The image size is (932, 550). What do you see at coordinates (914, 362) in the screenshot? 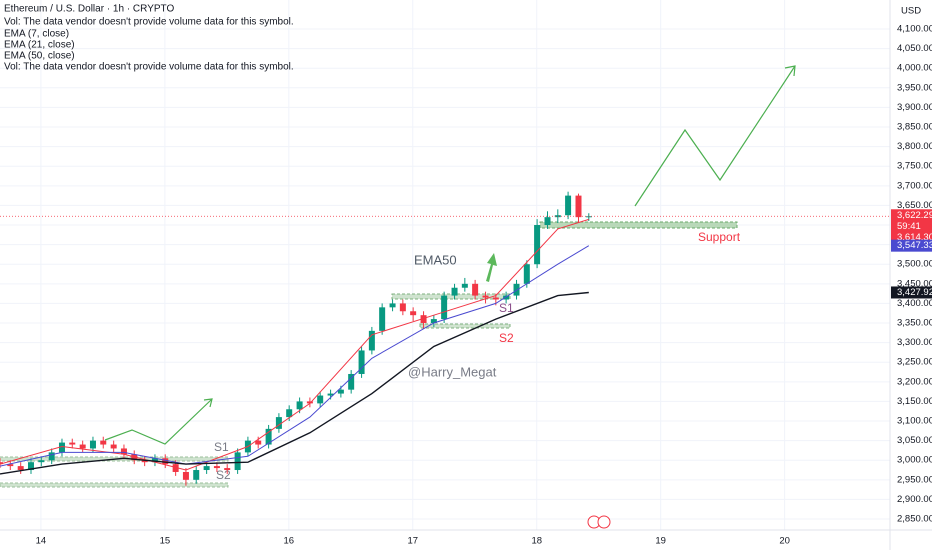
I see `y-tick-label: 3,250.00` at bounding box center [914, 362].